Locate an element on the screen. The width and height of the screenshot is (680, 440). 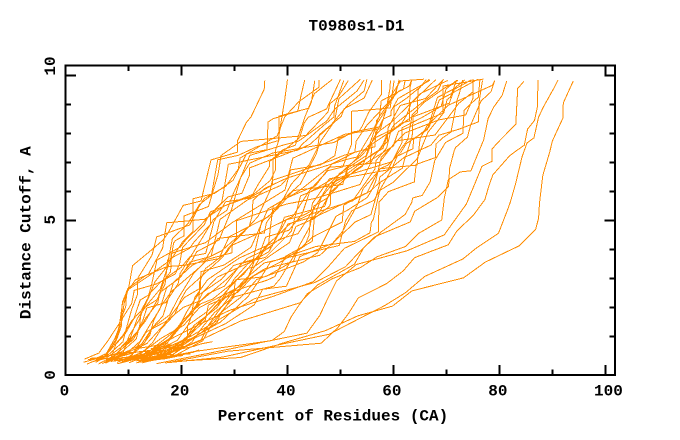
svg-text: 10 is located at coordinates (51, 65).